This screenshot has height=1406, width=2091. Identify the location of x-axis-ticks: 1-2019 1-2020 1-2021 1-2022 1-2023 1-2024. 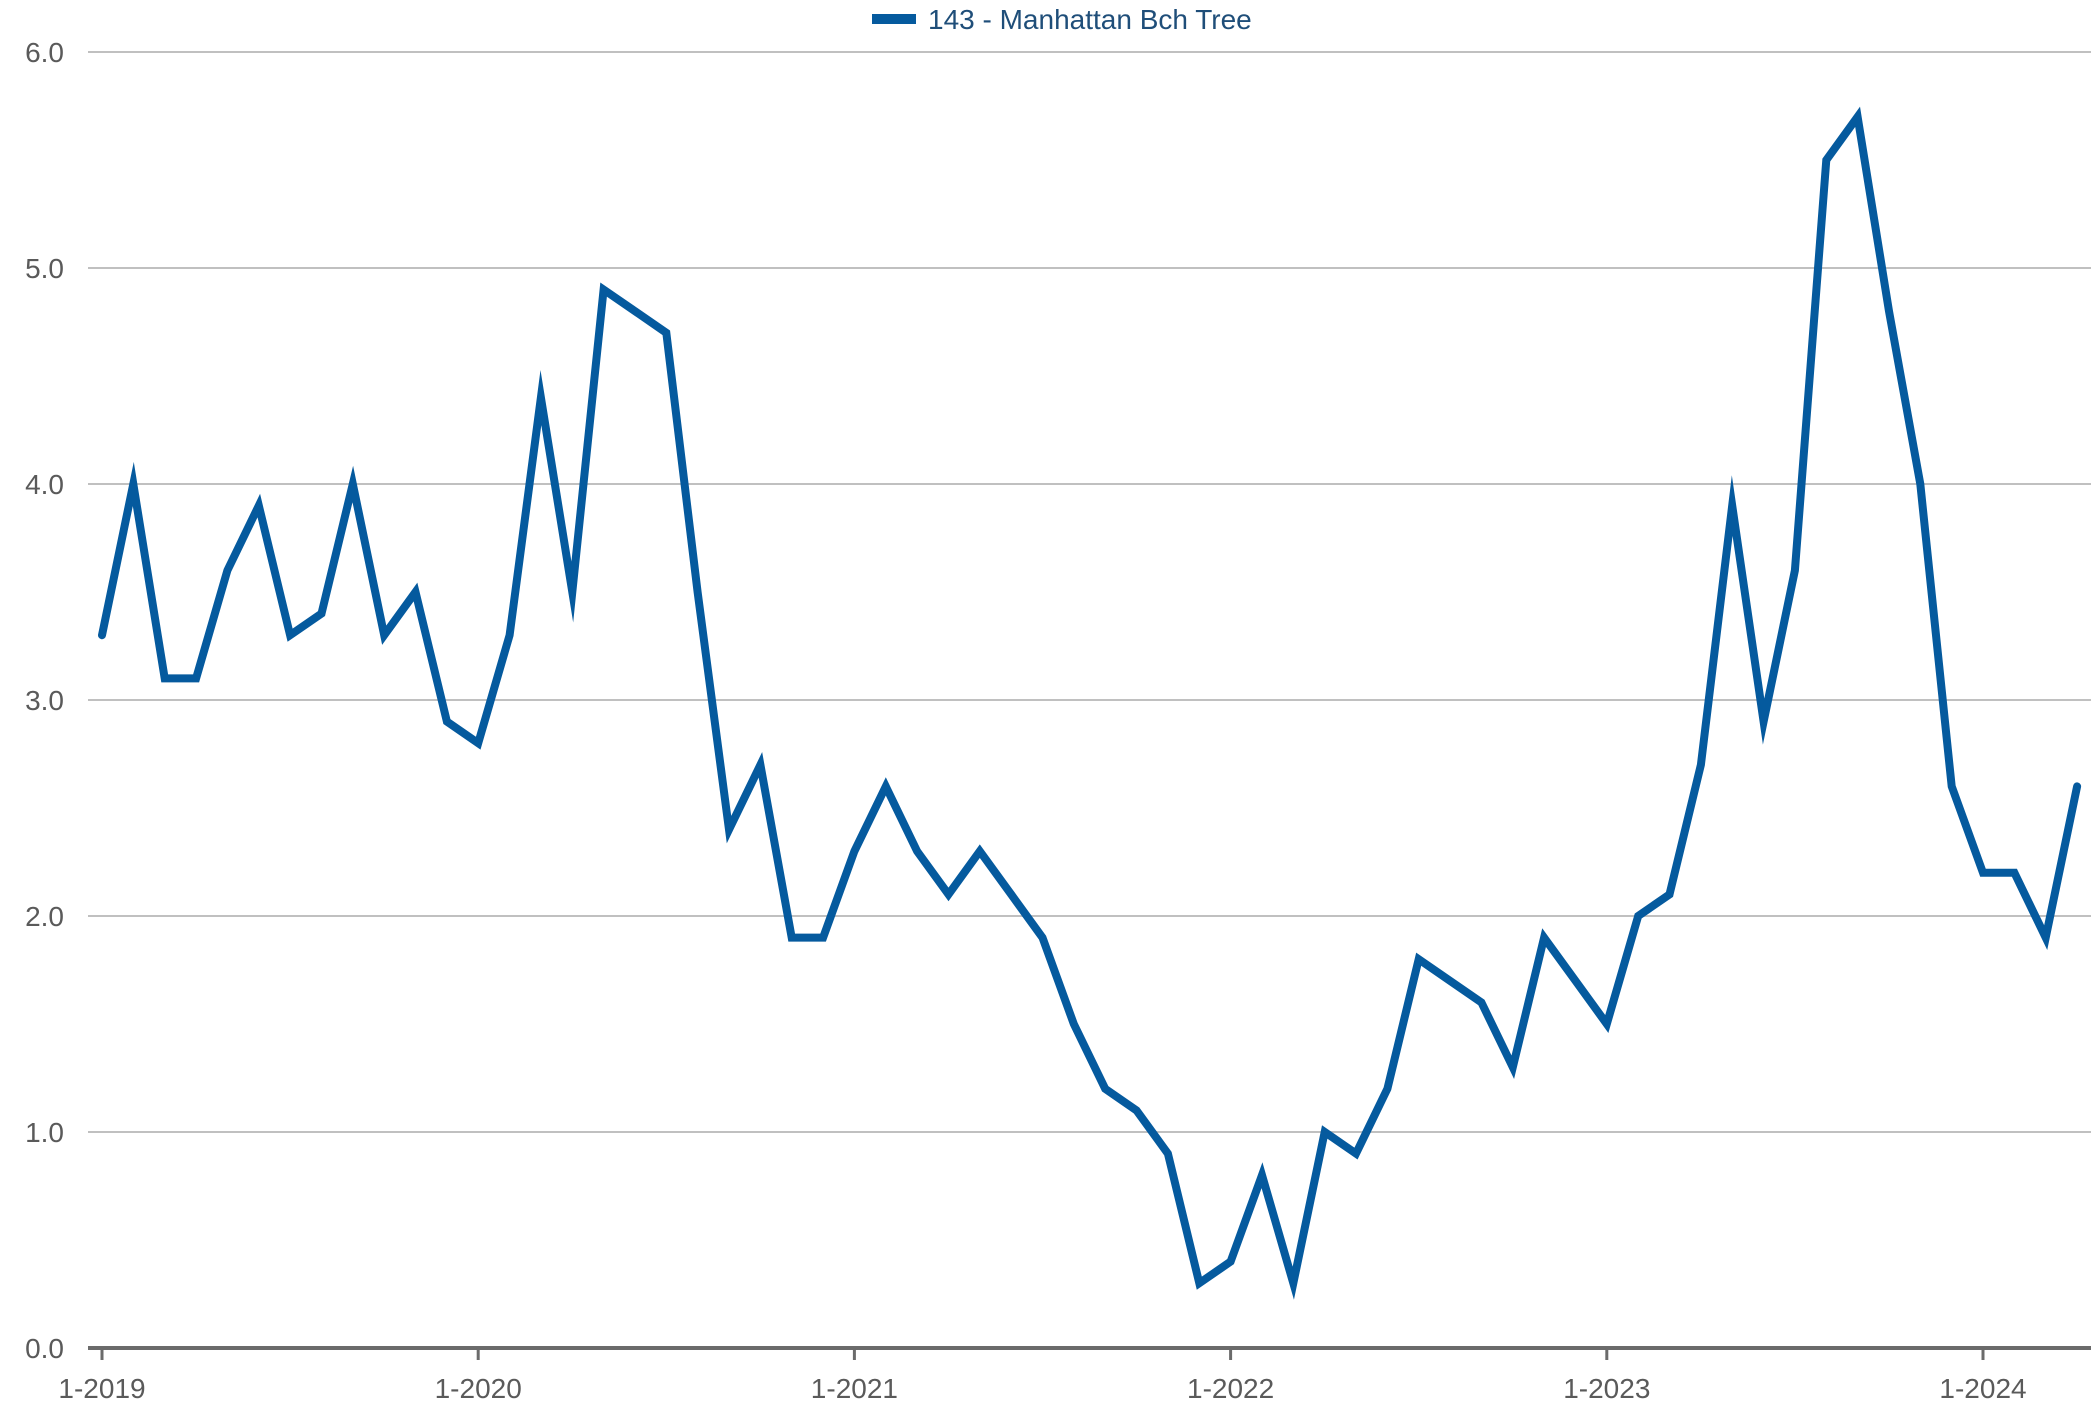
(1042, 1376).